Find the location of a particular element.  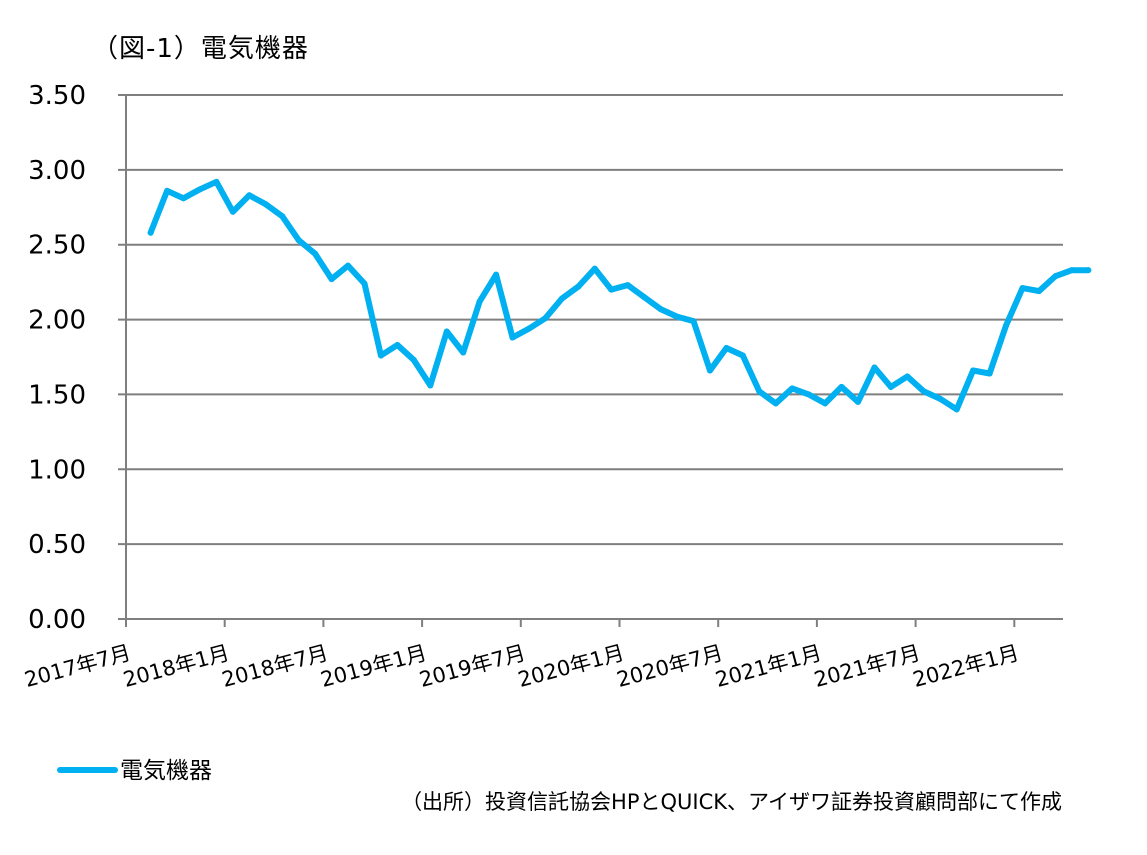

y-axis: 0.00 0.50 1.00 1.50 2.00 2.50 3.00 3.50 is located at coordinates (77, 358).